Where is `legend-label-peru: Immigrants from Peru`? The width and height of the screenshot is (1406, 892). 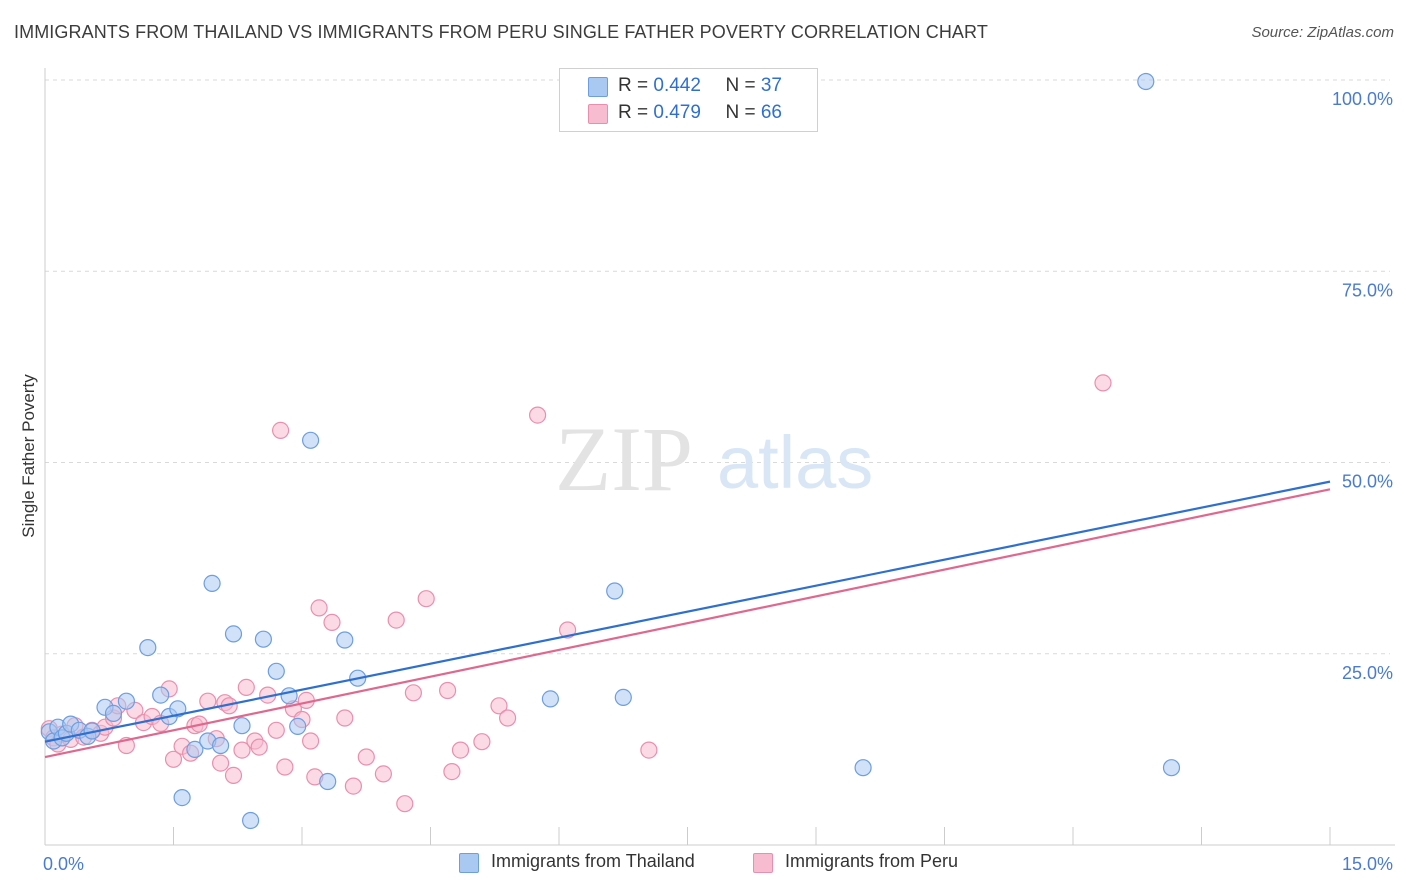
legend-label-peru: Immigrants from Peru is located at coordinates (872, 861).